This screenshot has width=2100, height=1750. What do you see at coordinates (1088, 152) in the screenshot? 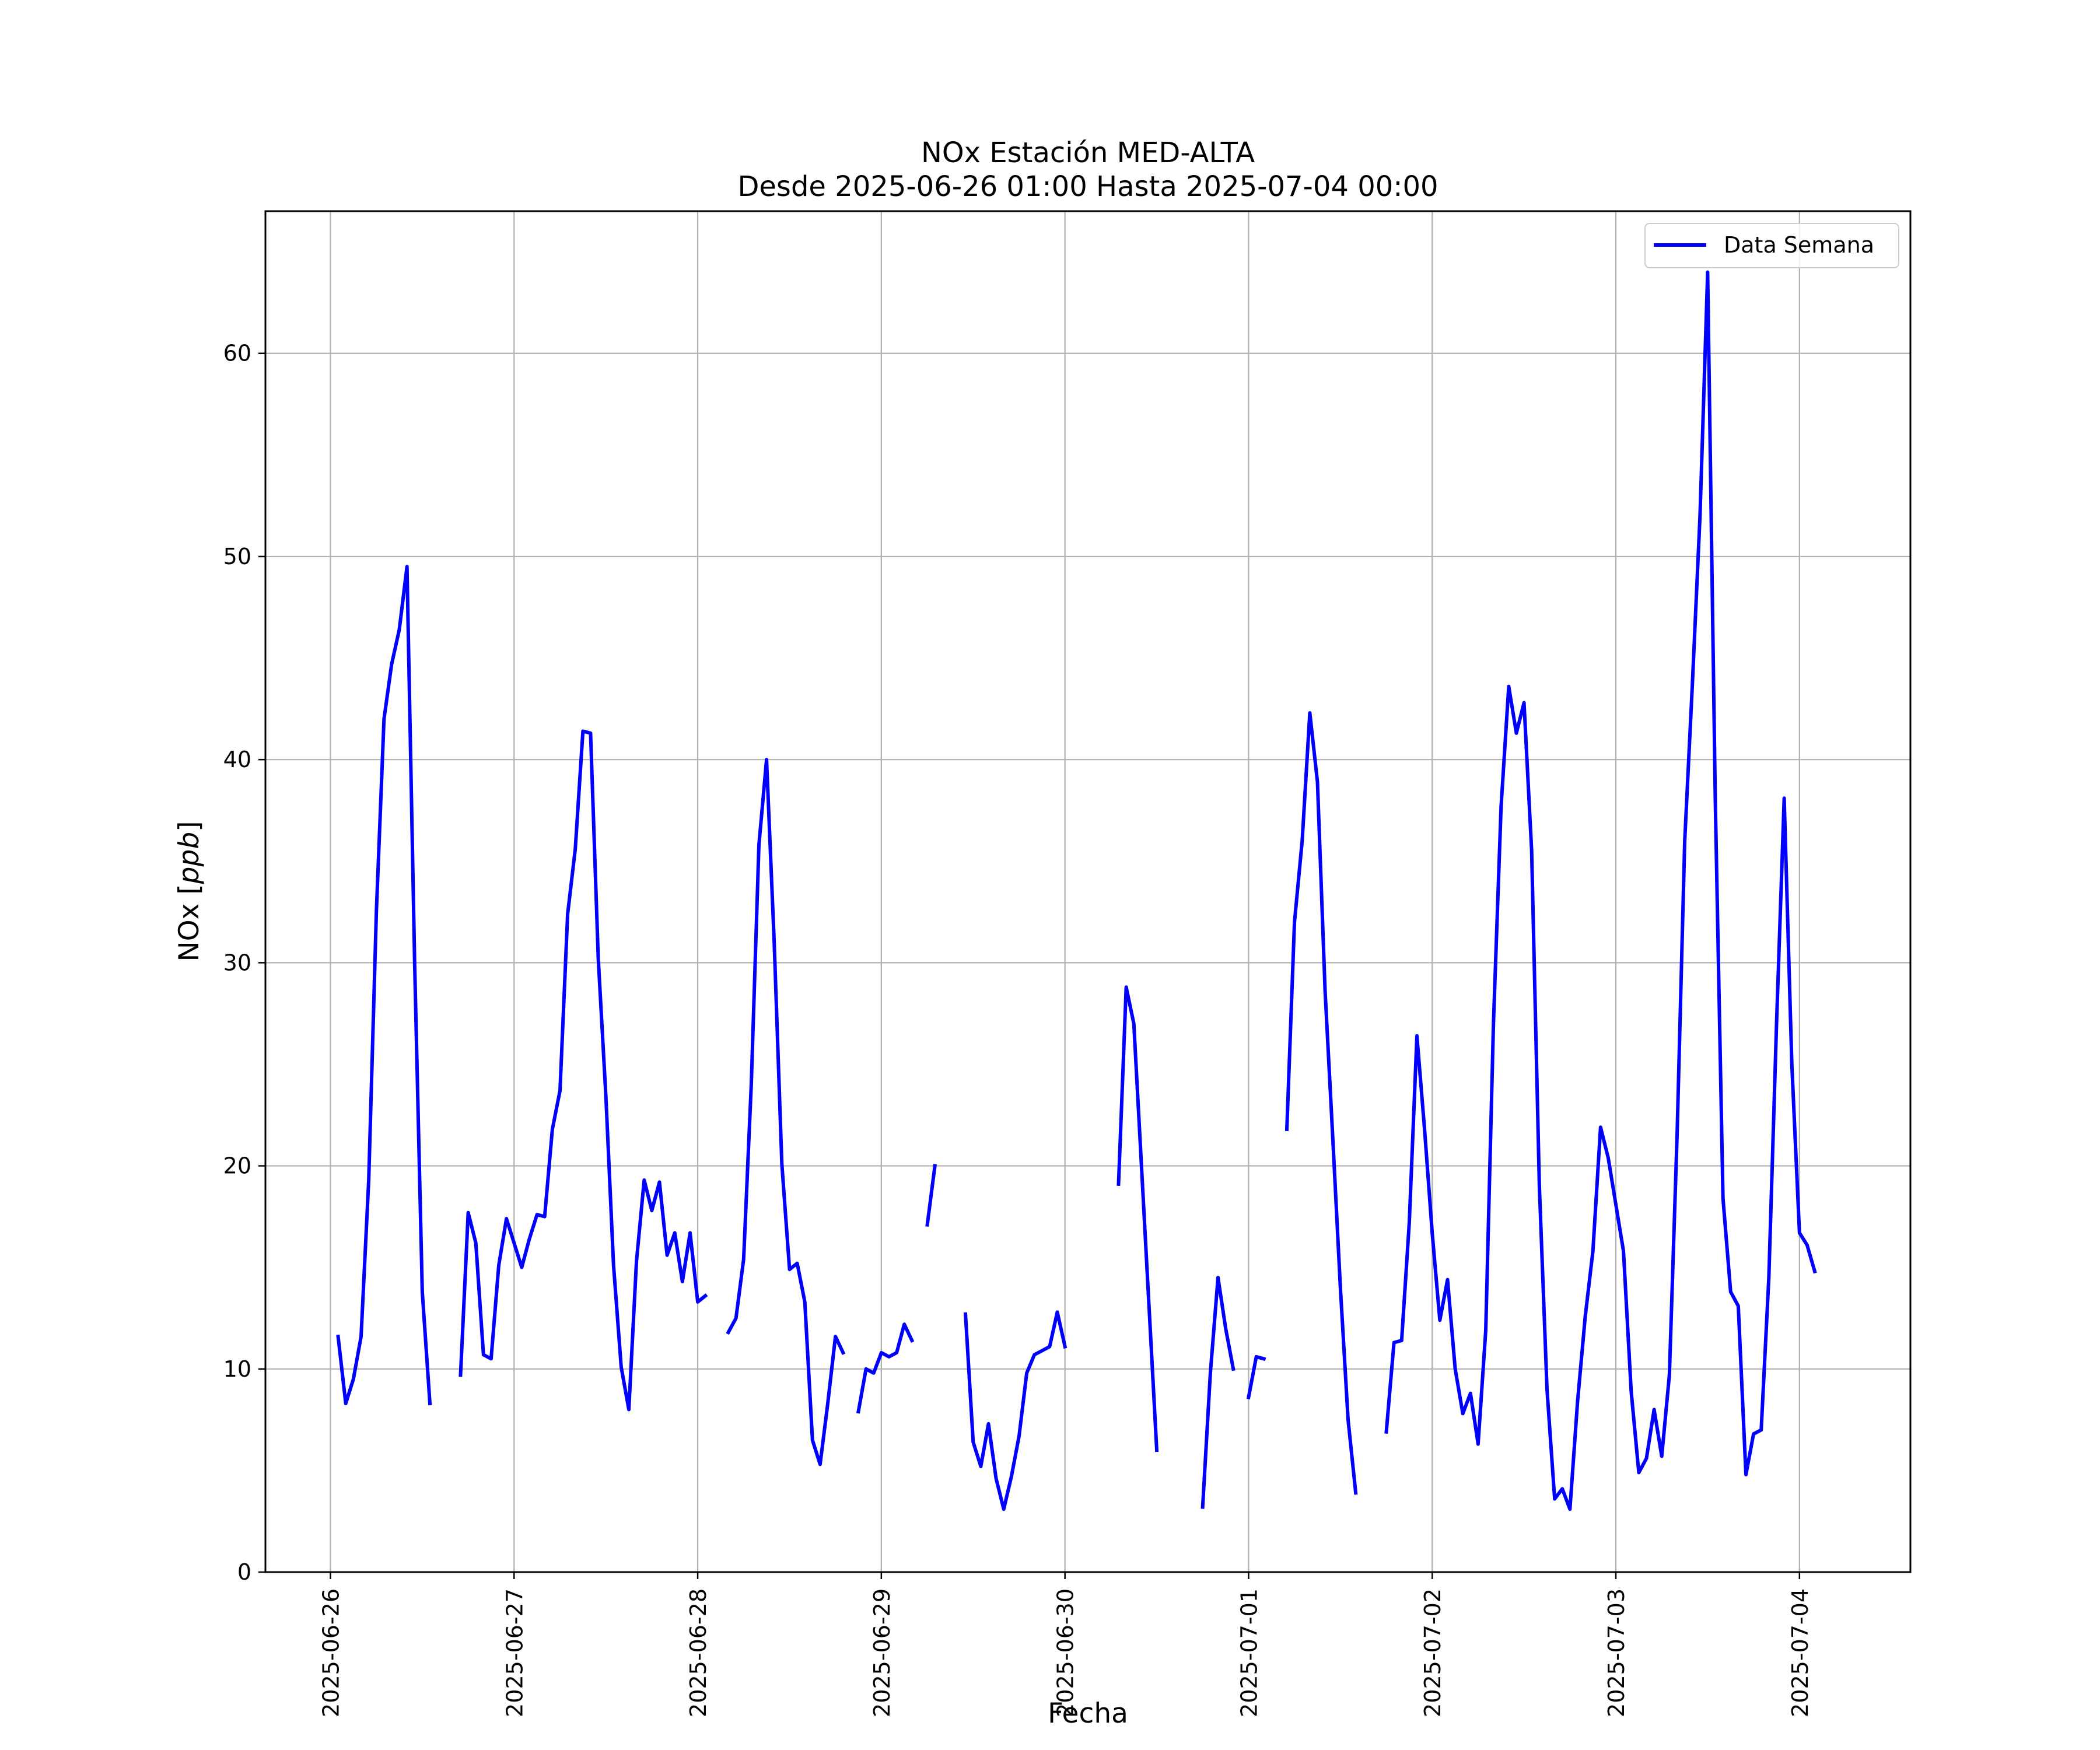
I see `chart-title: NOx Estación MED-ALTA` at bounding box center [1088, 152].